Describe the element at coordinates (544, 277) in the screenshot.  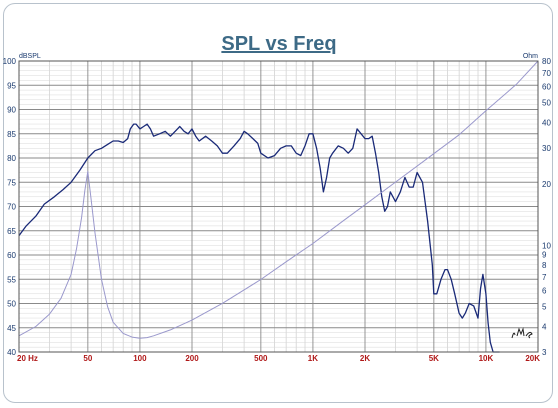
I see `y2-tick-label: 7` at that location.